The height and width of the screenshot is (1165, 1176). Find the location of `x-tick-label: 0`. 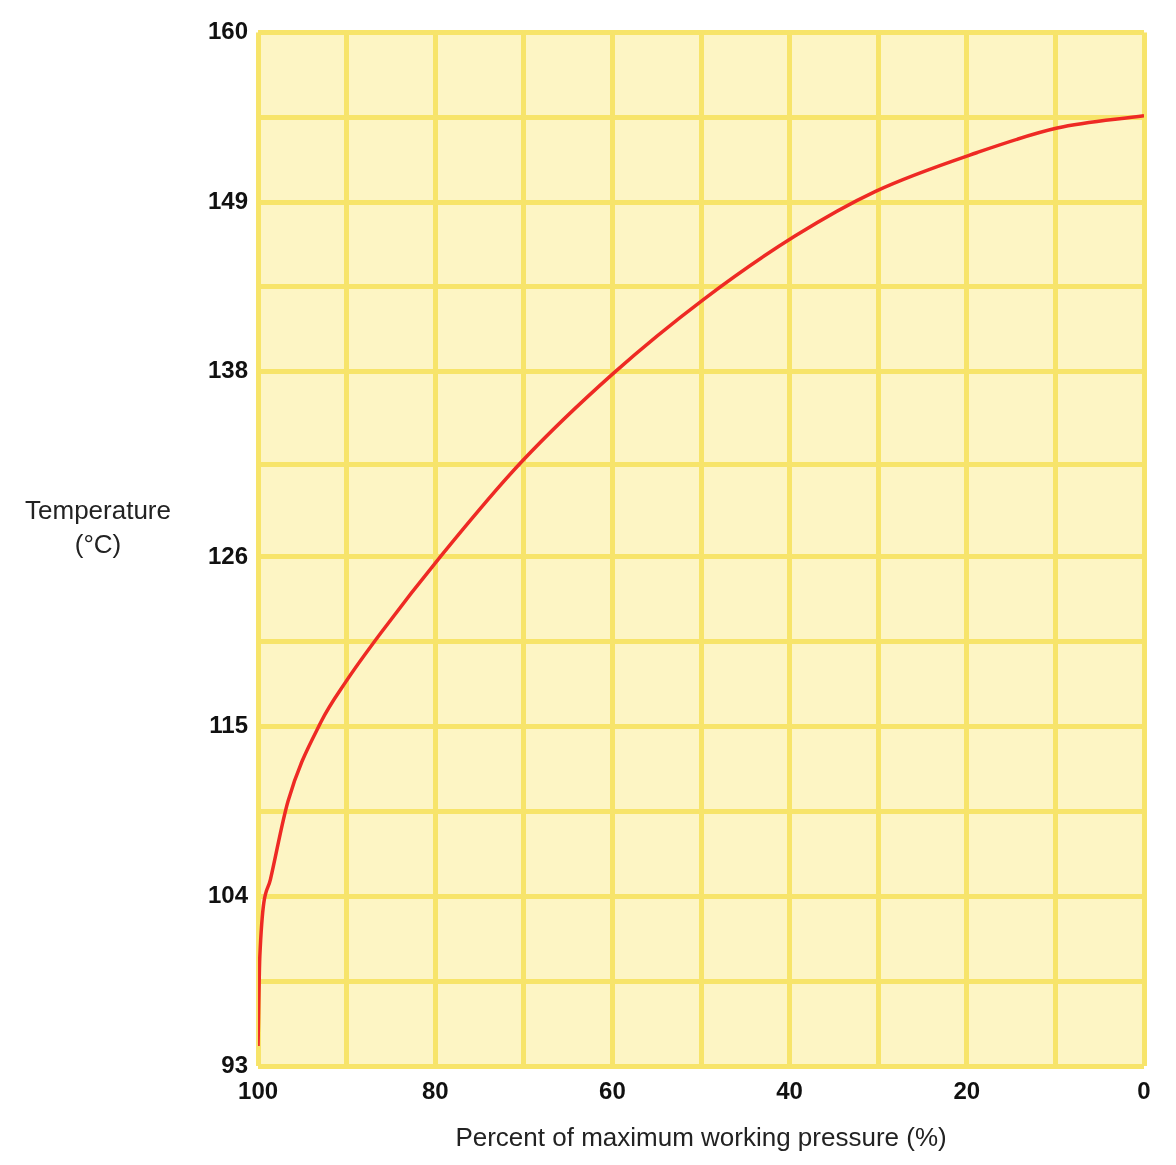

x-tick-label: 0 is located at coordinates (1144, 1091).